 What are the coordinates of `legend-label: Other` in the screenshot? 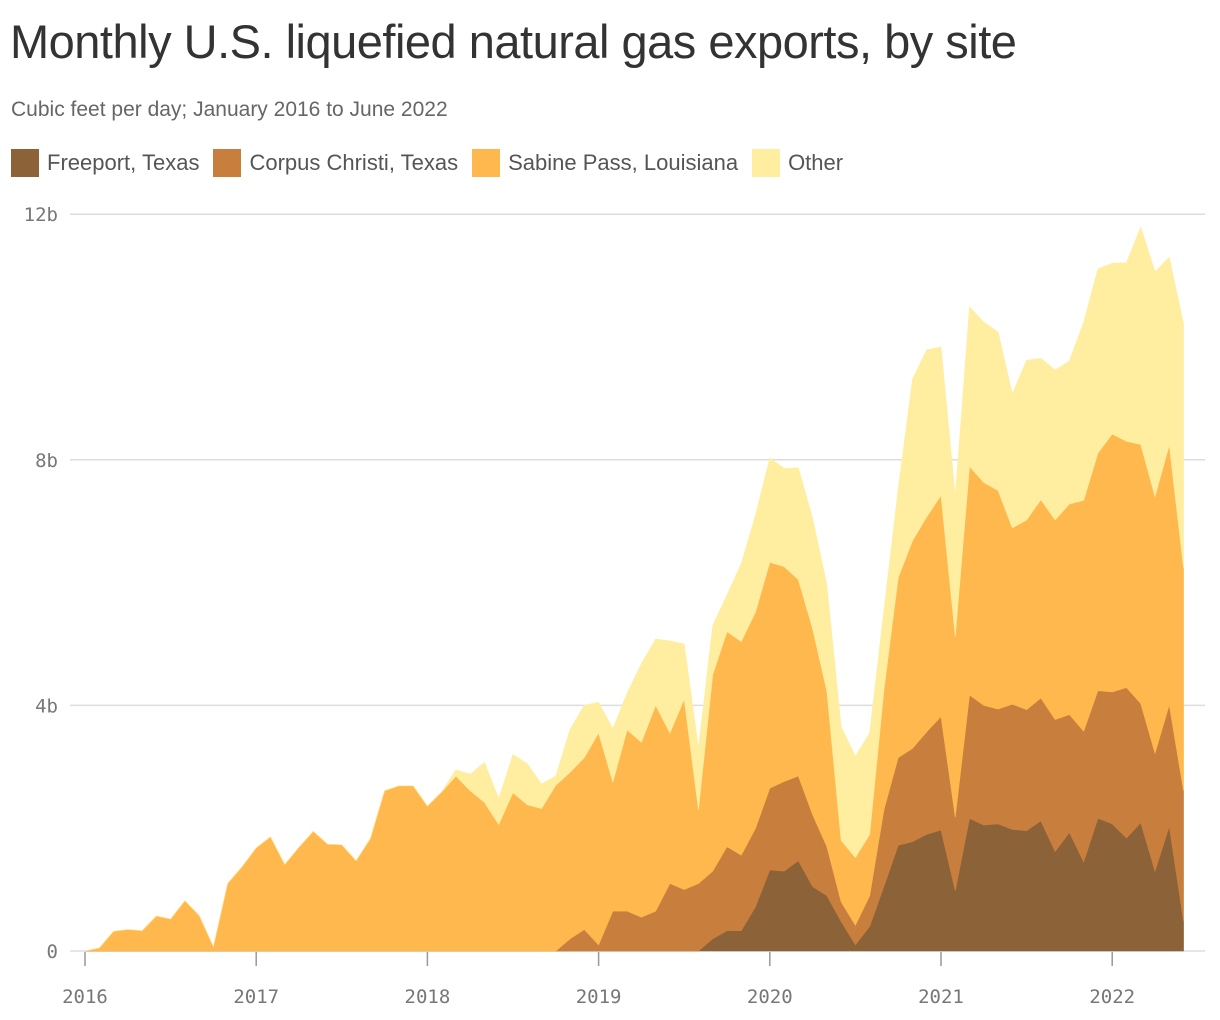 It's located at (816, 162).